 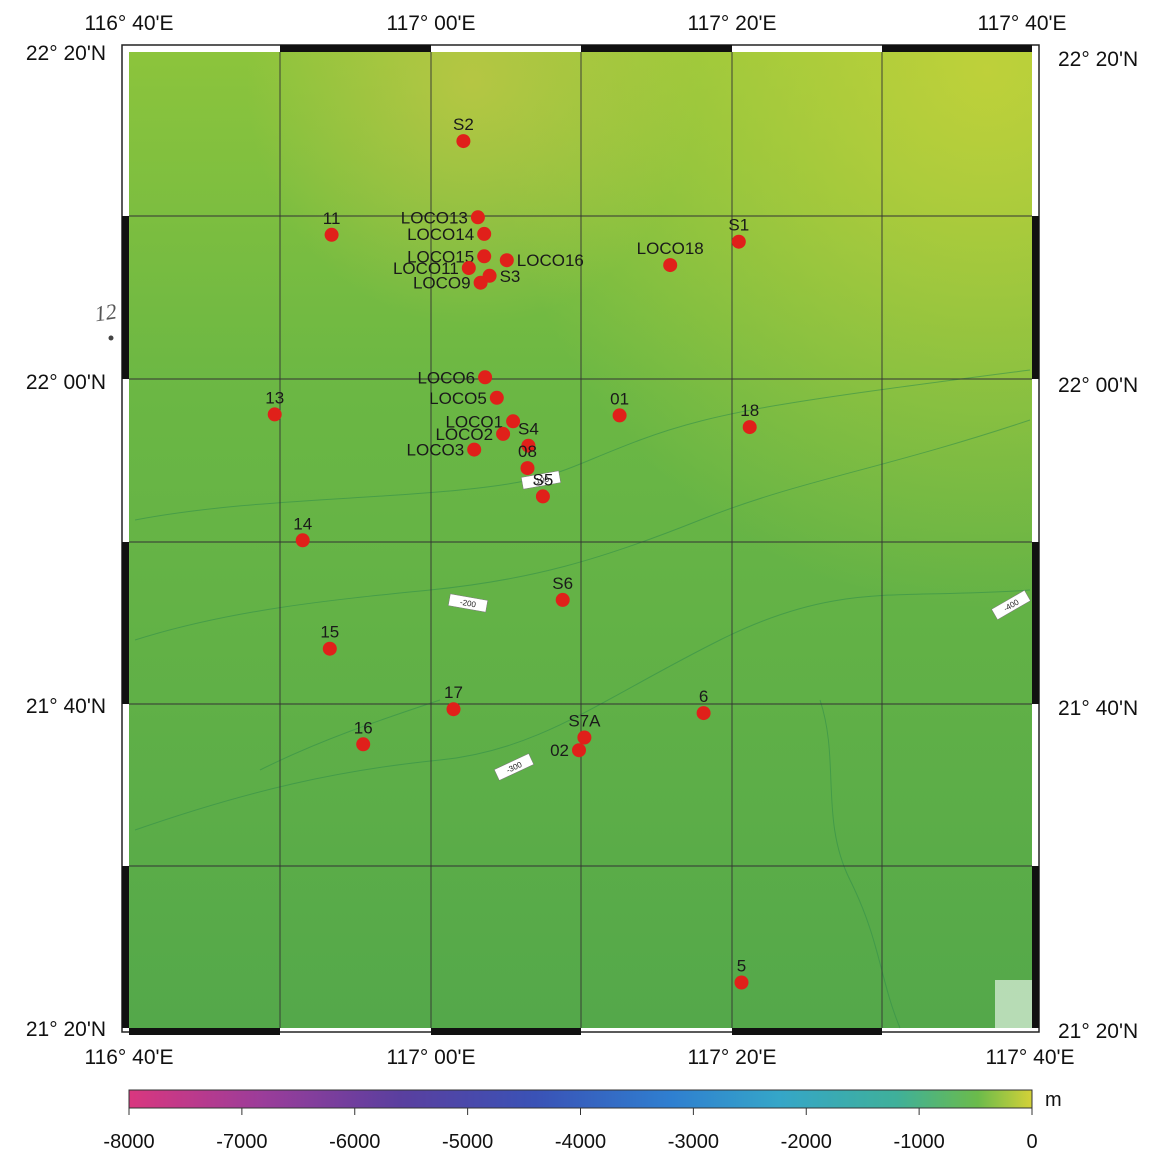 I want to click on station-6: 6, so click(x=703, y=704).